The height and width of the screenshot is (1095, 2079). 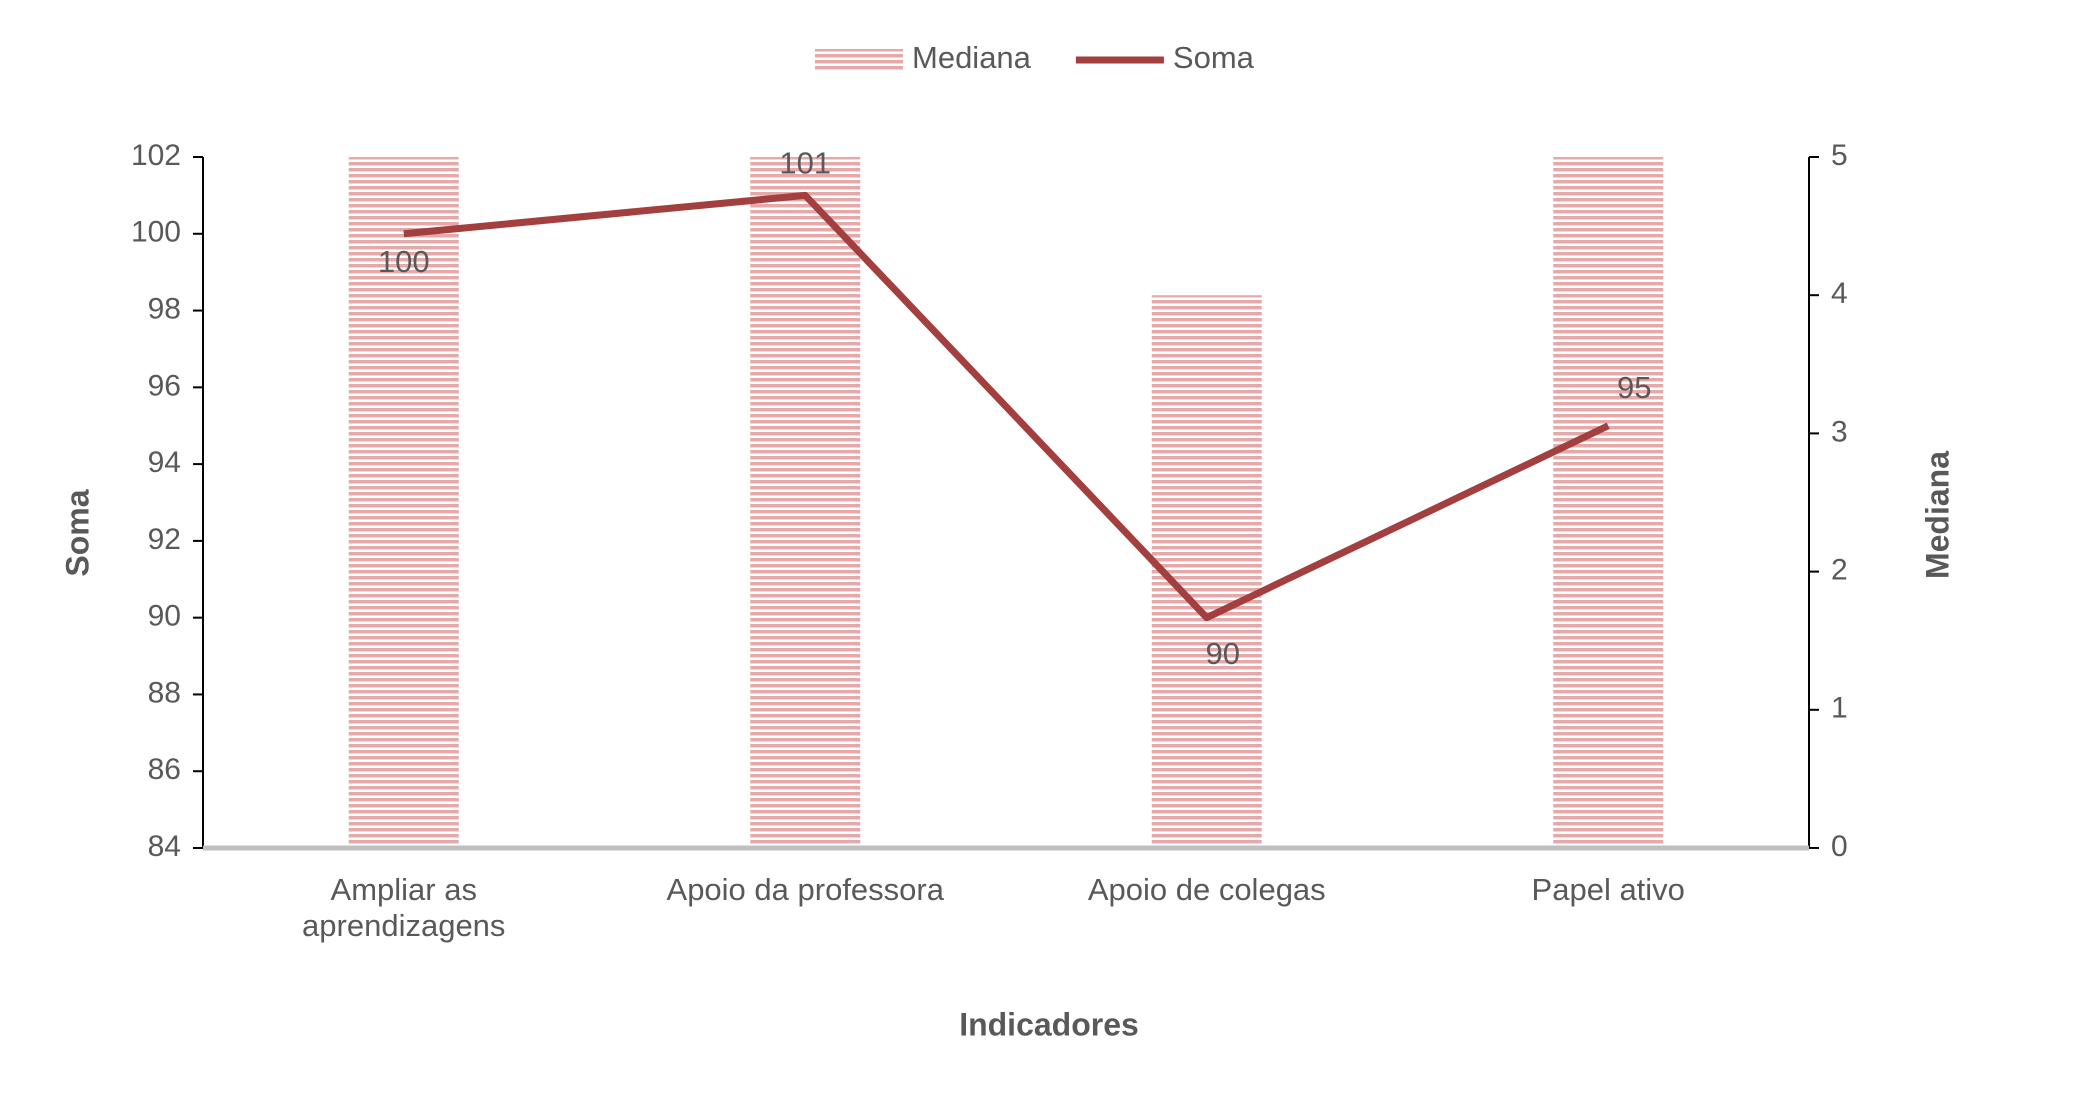 What do you see at coordinates (1839, 293) in the screenshot?
I see `y2-tick-label: 4` at bounding box center [1839, 293].